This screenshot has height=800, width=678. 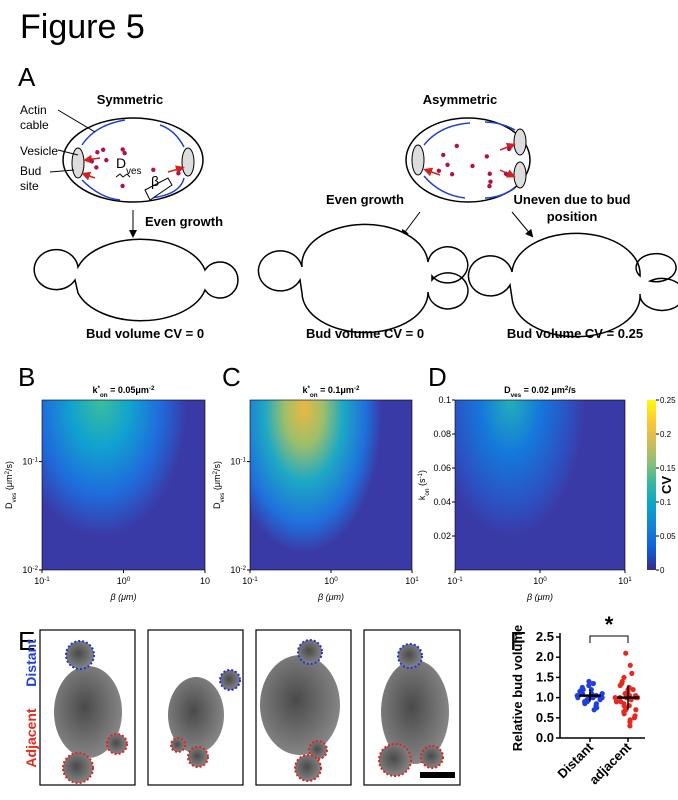 I want to click on diffusion, so click(x=123, y=175).